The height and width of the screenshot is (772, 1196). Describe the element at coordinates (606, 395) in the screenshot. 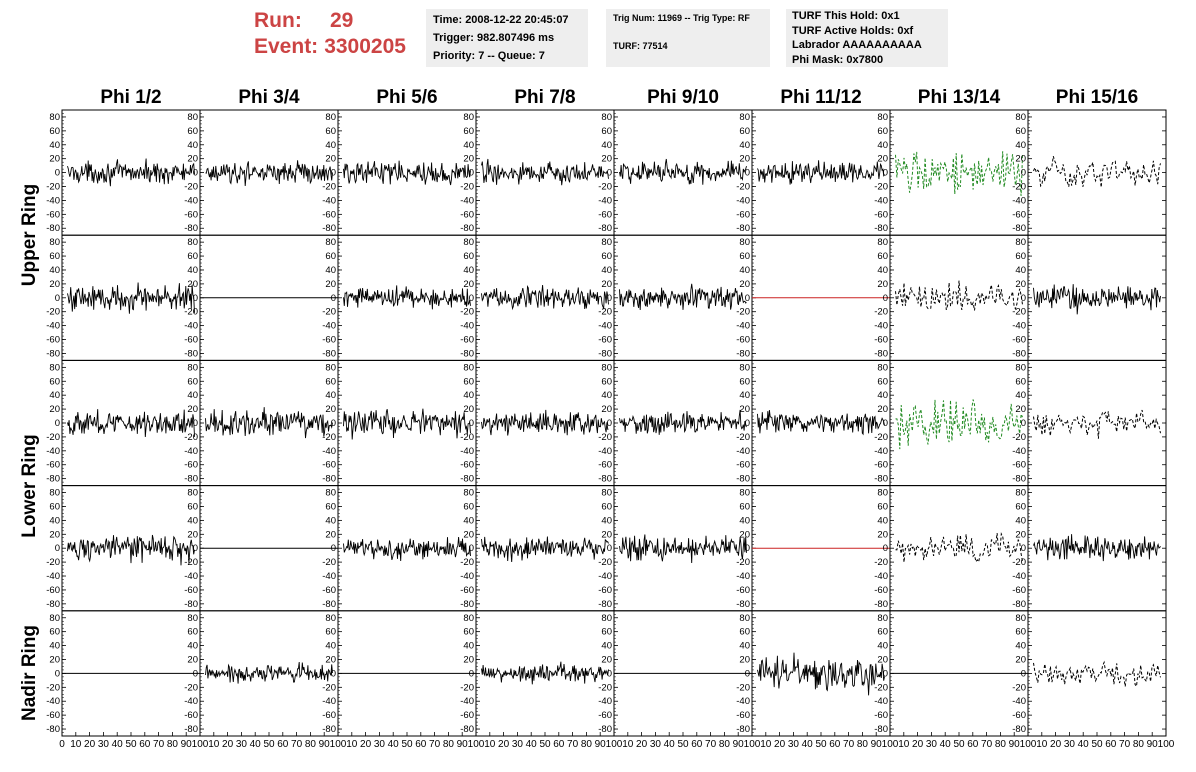

I see `y-tick-label-r2-c4: 40` at that location.